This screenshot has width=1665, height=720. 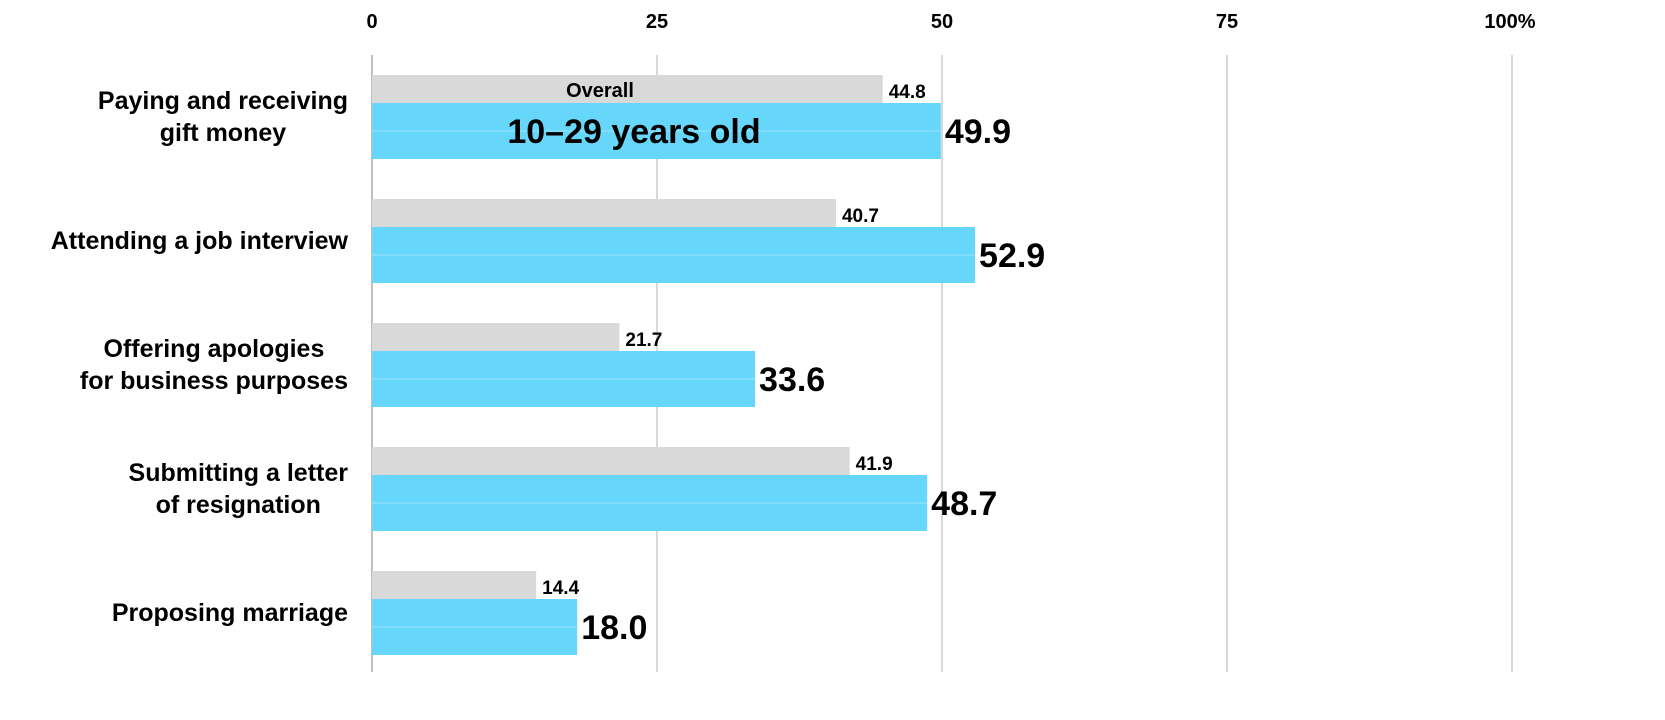 What do you see at coordinates (200, 241) in the screenshot?
I see `category-label: Attending a job interview` at bounding box center [200, 241].